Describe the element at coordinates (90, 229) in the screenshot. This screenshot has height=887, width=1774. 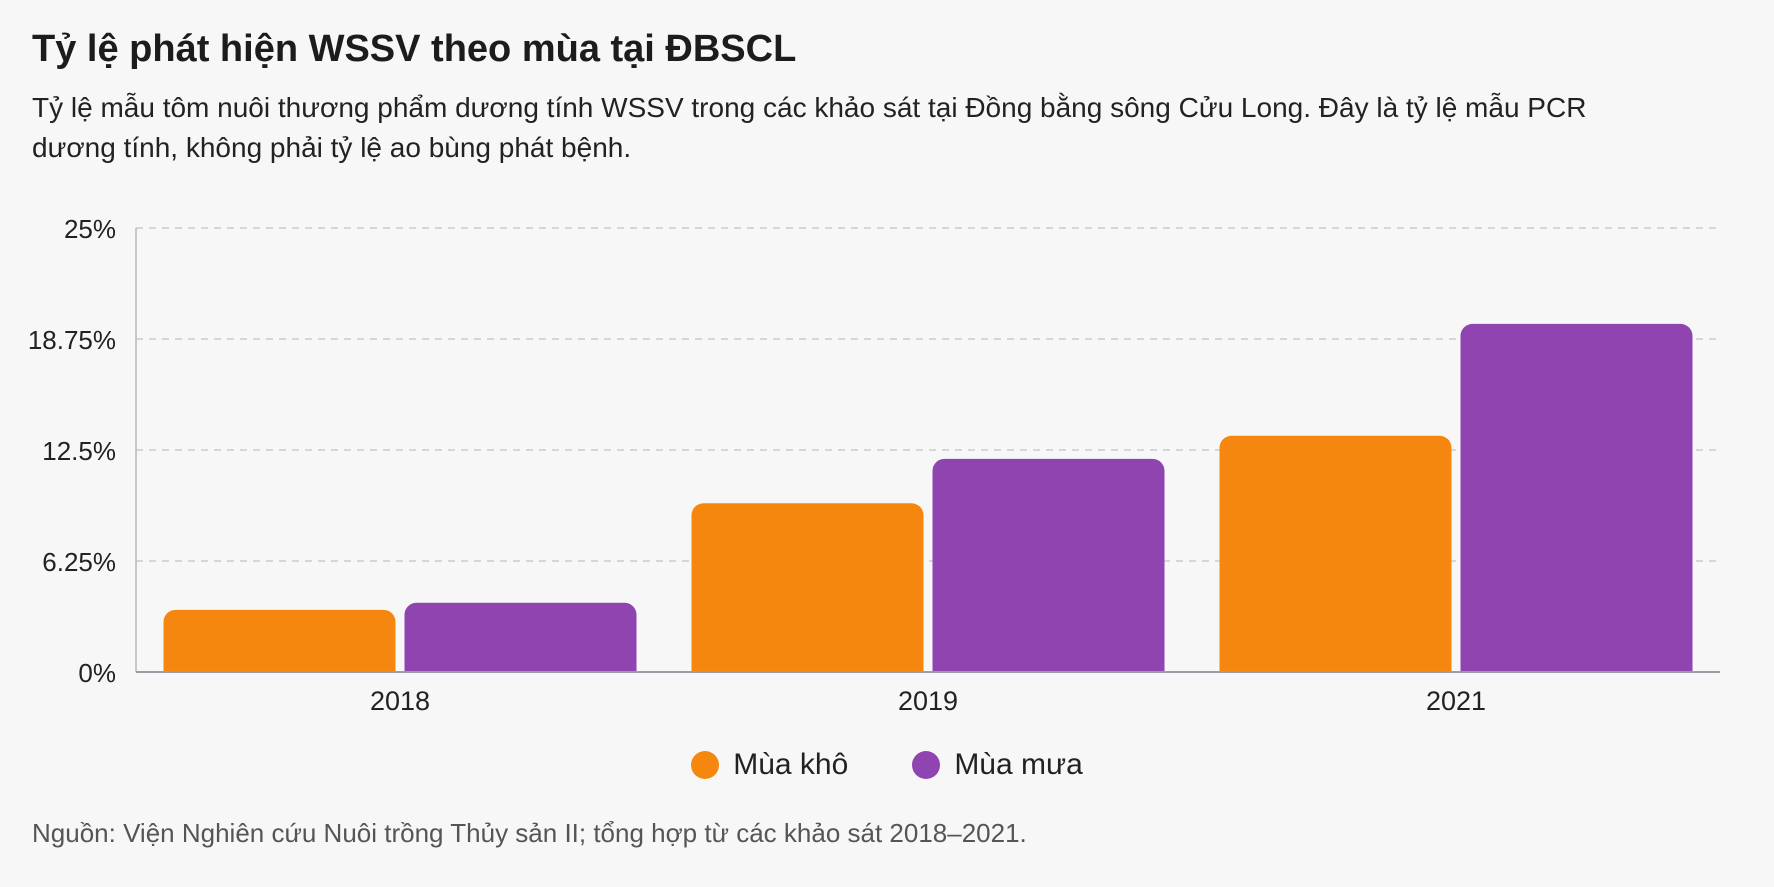
I see `y-tick-label: 25%` at that location.